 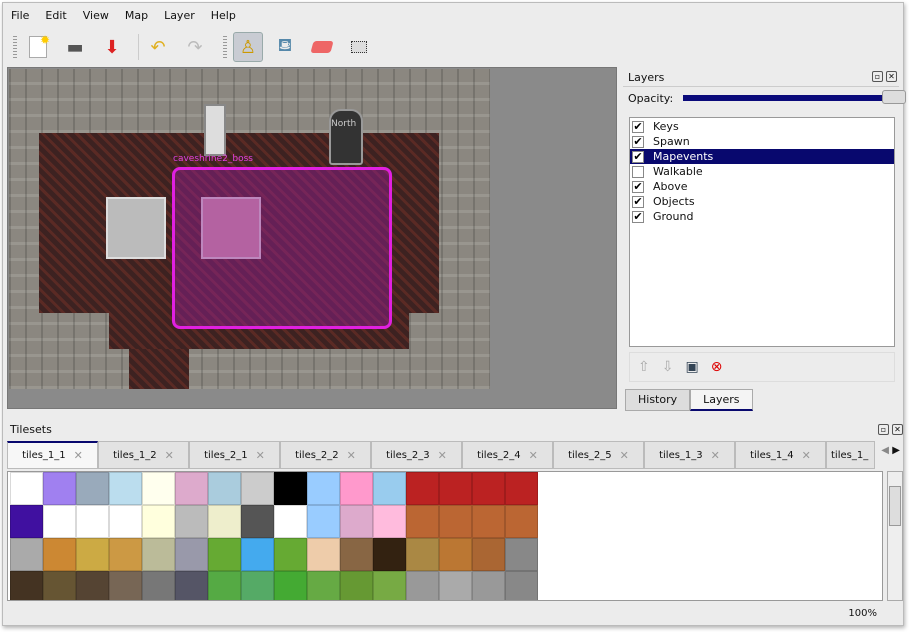 I want to click on layer-item-keys: ✔ Keys, so click(x=762, y=126).